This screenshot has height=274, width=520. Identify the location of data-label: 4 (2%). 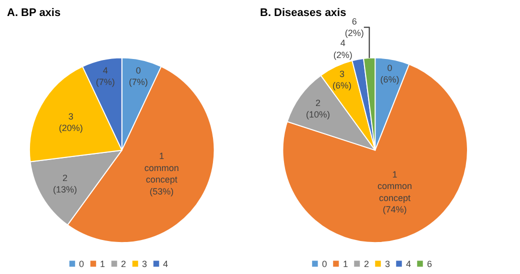
(342, 49).